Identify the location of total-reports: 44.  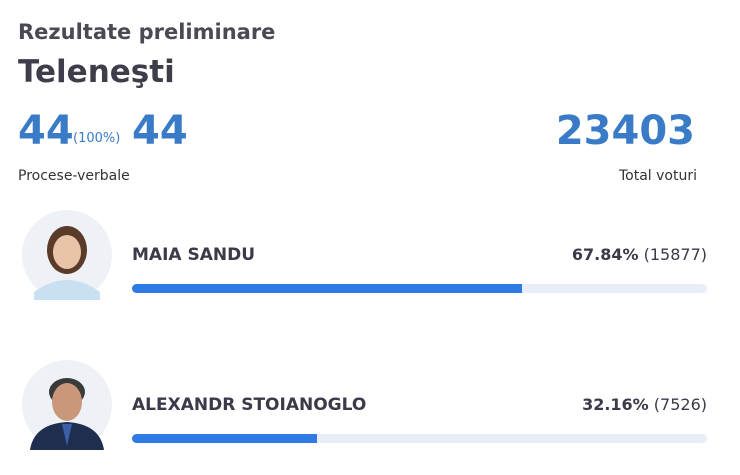
(160, 131).